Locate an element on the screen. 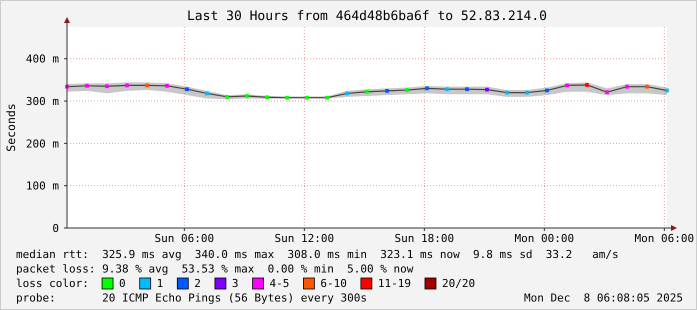  legend-label: 11-19 is located at coordinates (395, 283).